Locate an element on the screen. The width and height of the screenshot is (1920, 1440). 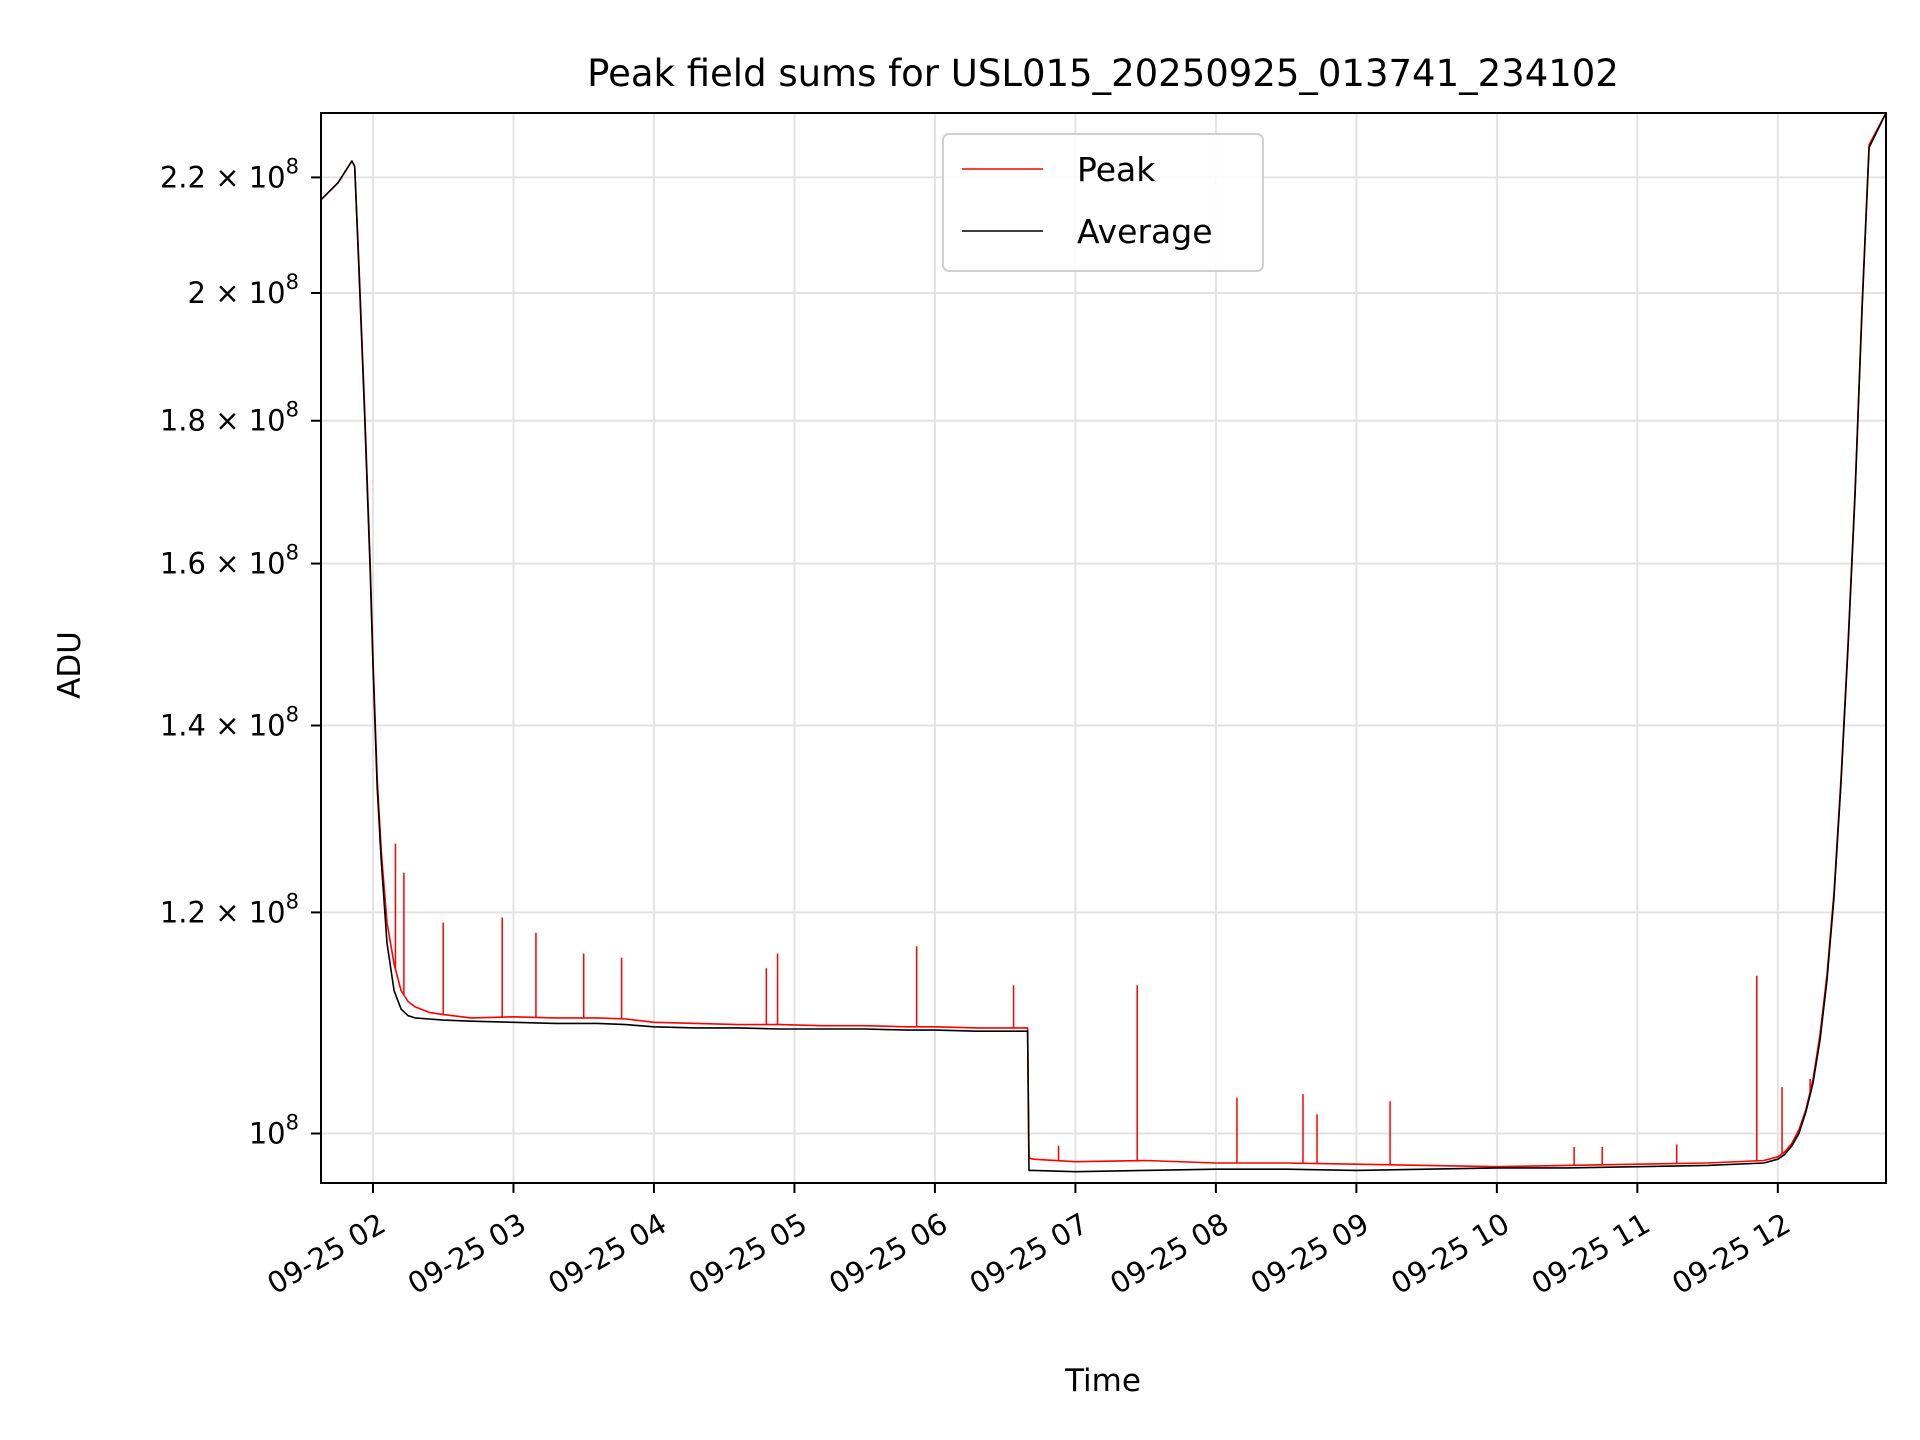
y-tick-mantissa: 2 × 10 is located at coordinates (237, 293).